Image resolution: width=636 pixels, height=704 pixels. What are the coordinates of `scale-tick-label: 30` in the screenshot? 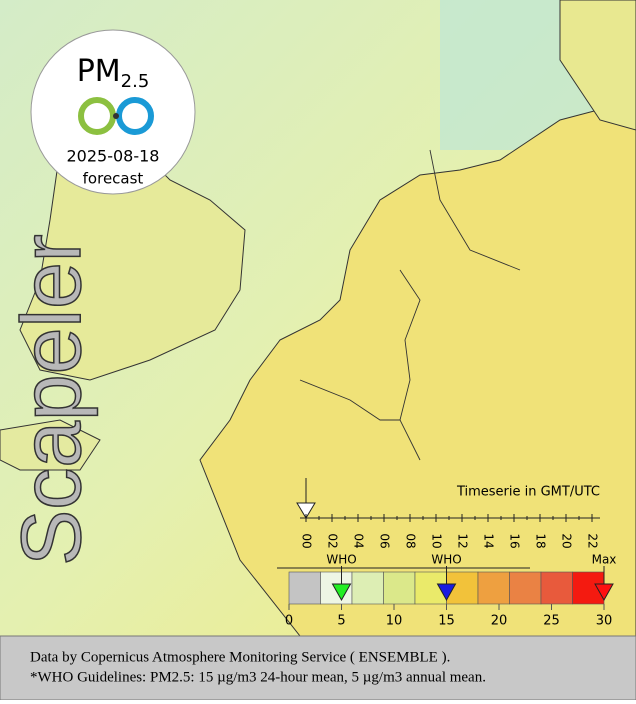 It's located at (604, 621).